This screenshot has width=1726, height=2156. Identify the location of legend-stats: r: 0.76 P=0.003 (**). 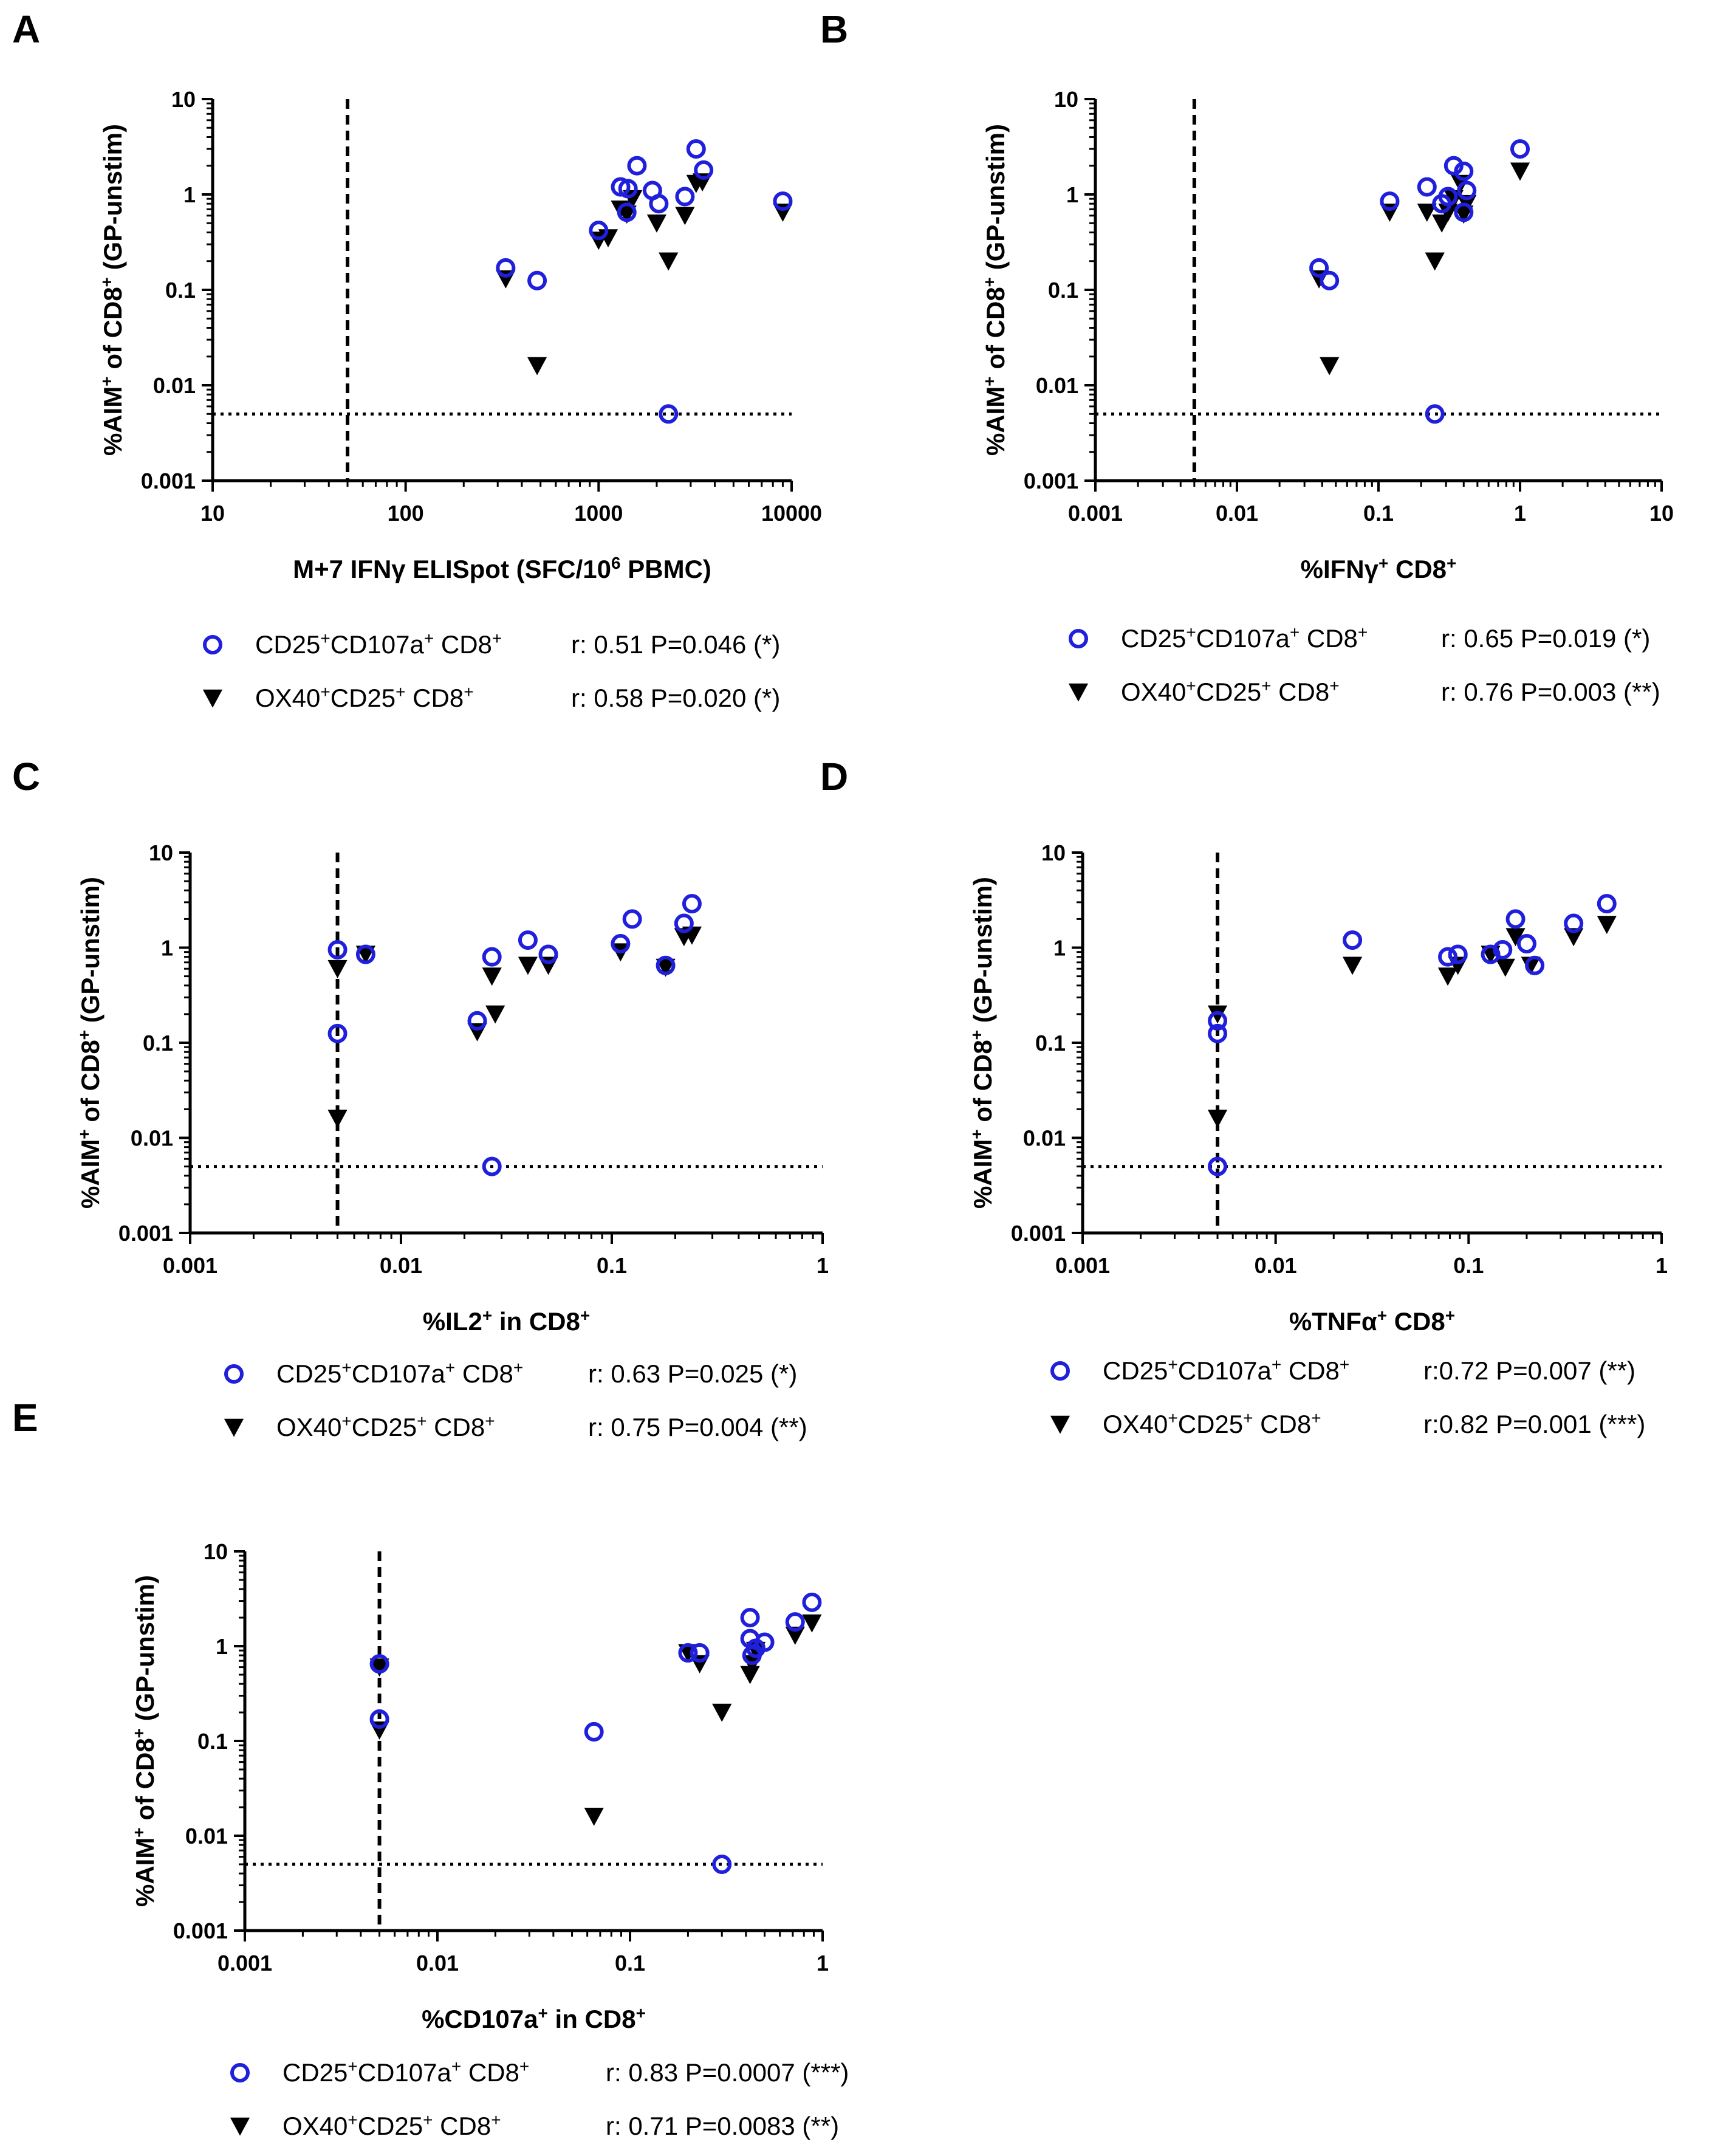
(1550, 692).